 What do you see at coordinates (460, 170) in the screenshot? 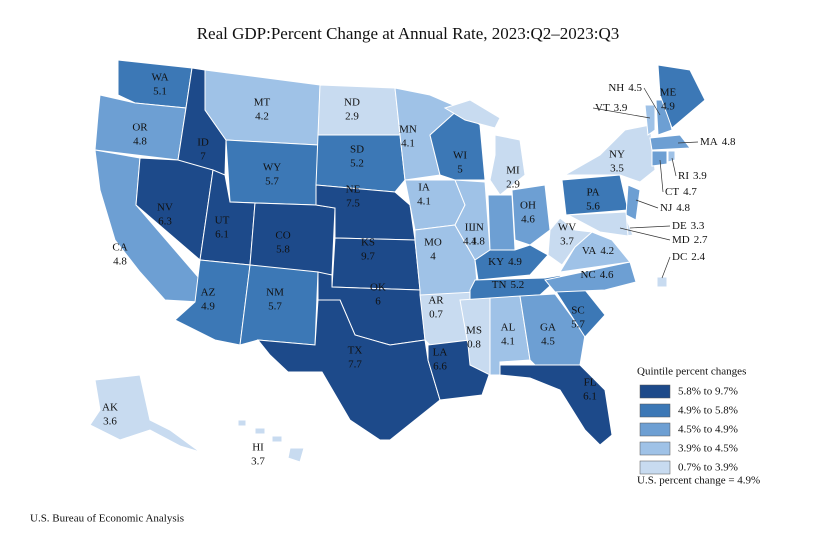
I see `state-value: 5` at bounding box center [460, 170].